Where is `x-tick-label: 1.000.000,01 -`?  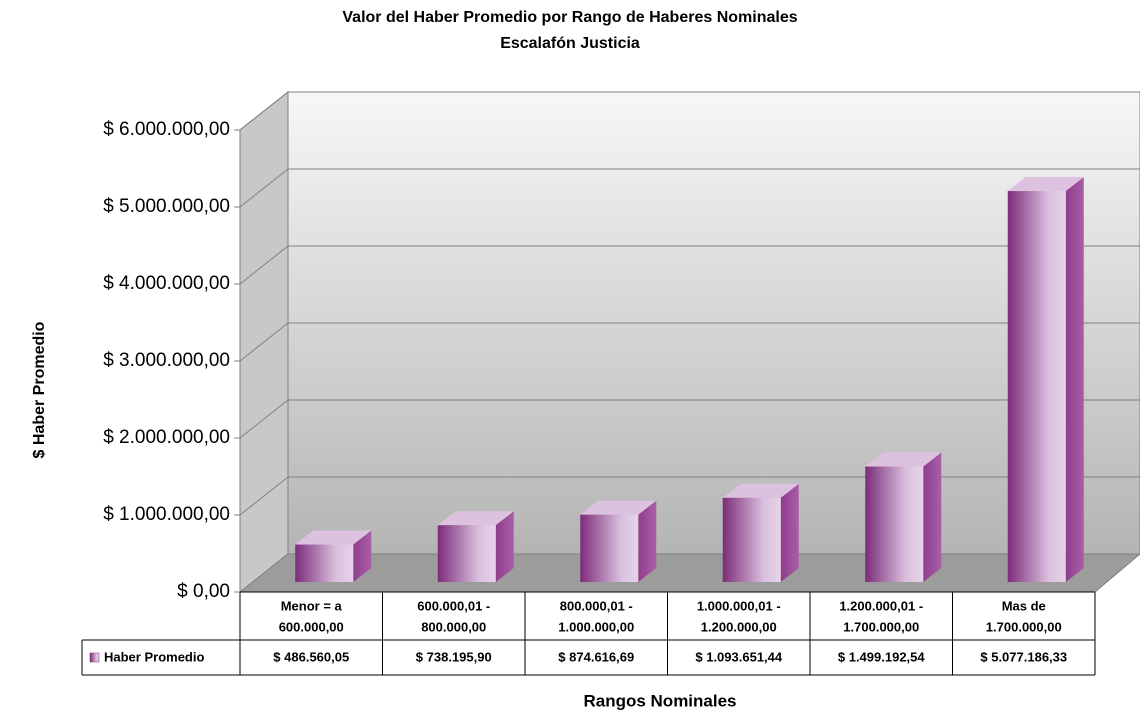
x-tick-label: 1.000.000,01 - is located at coordinates (739, 605).